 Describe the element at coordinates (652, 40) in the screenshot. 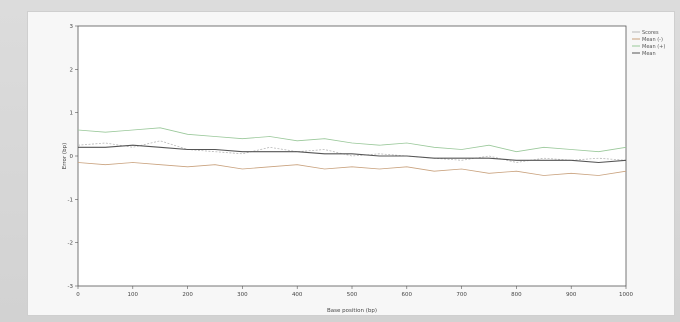

I see `legend-label: Mean (-)` at that location.